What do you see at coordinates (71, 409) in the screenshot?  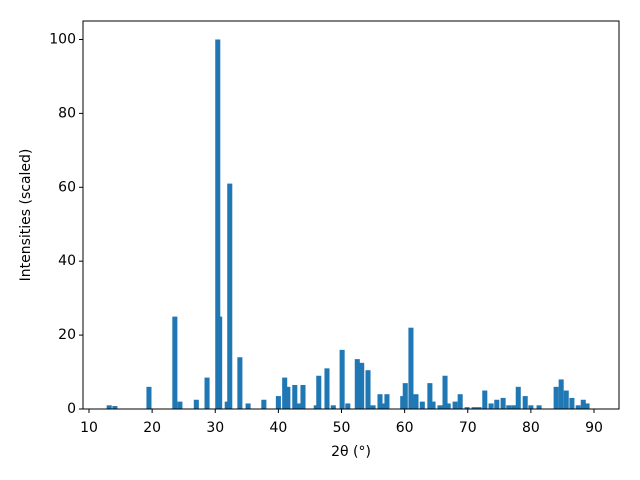 I see `y-tick-label: 0` at bounding box center [71, 409].